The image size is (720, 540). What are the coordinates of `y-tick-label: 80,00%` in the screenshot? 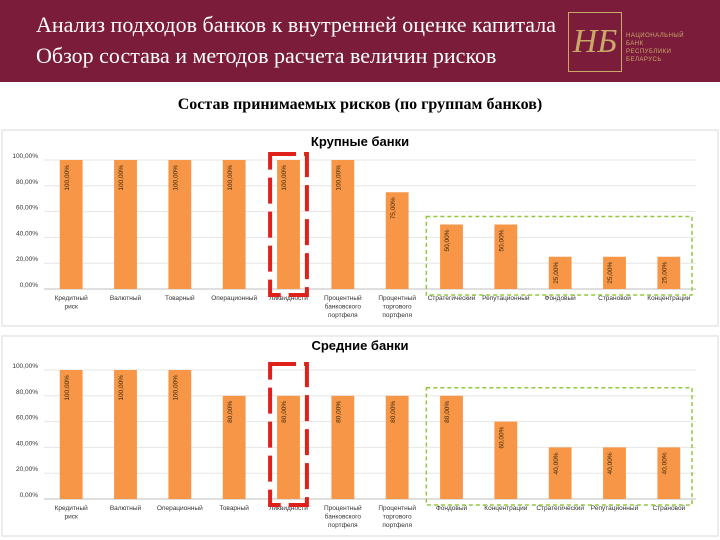 It's located at (27, 392).